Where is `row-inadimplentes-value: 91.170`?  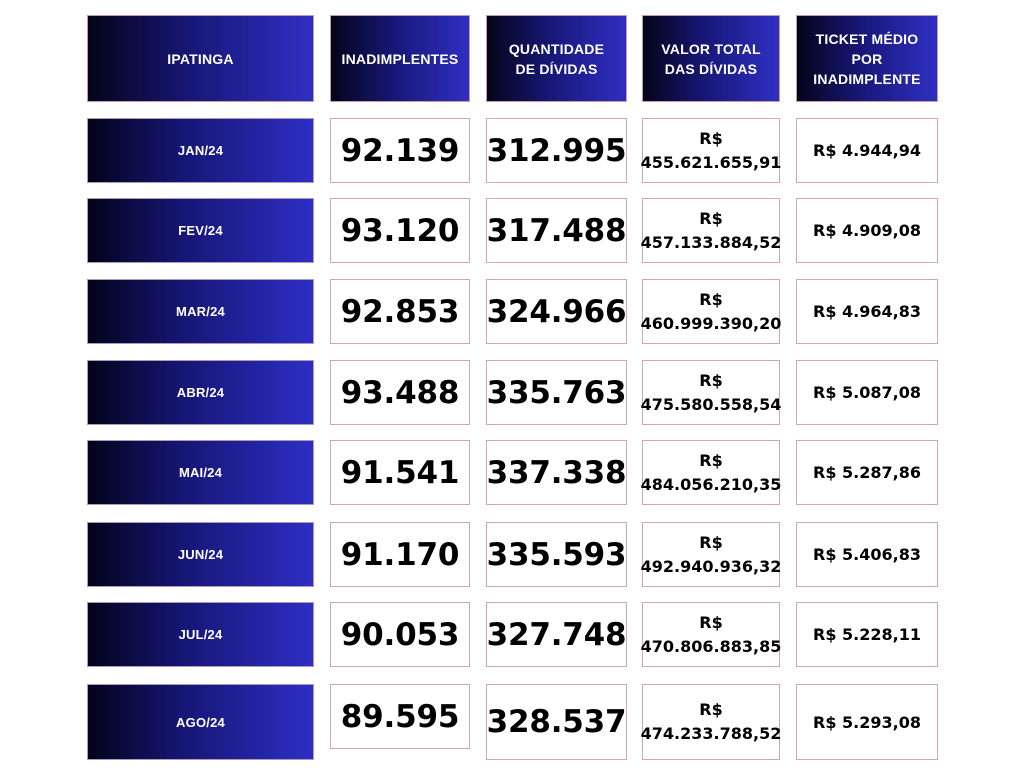
row-inadimplentes-value: 91.170 is located at coordinates (400, 554).